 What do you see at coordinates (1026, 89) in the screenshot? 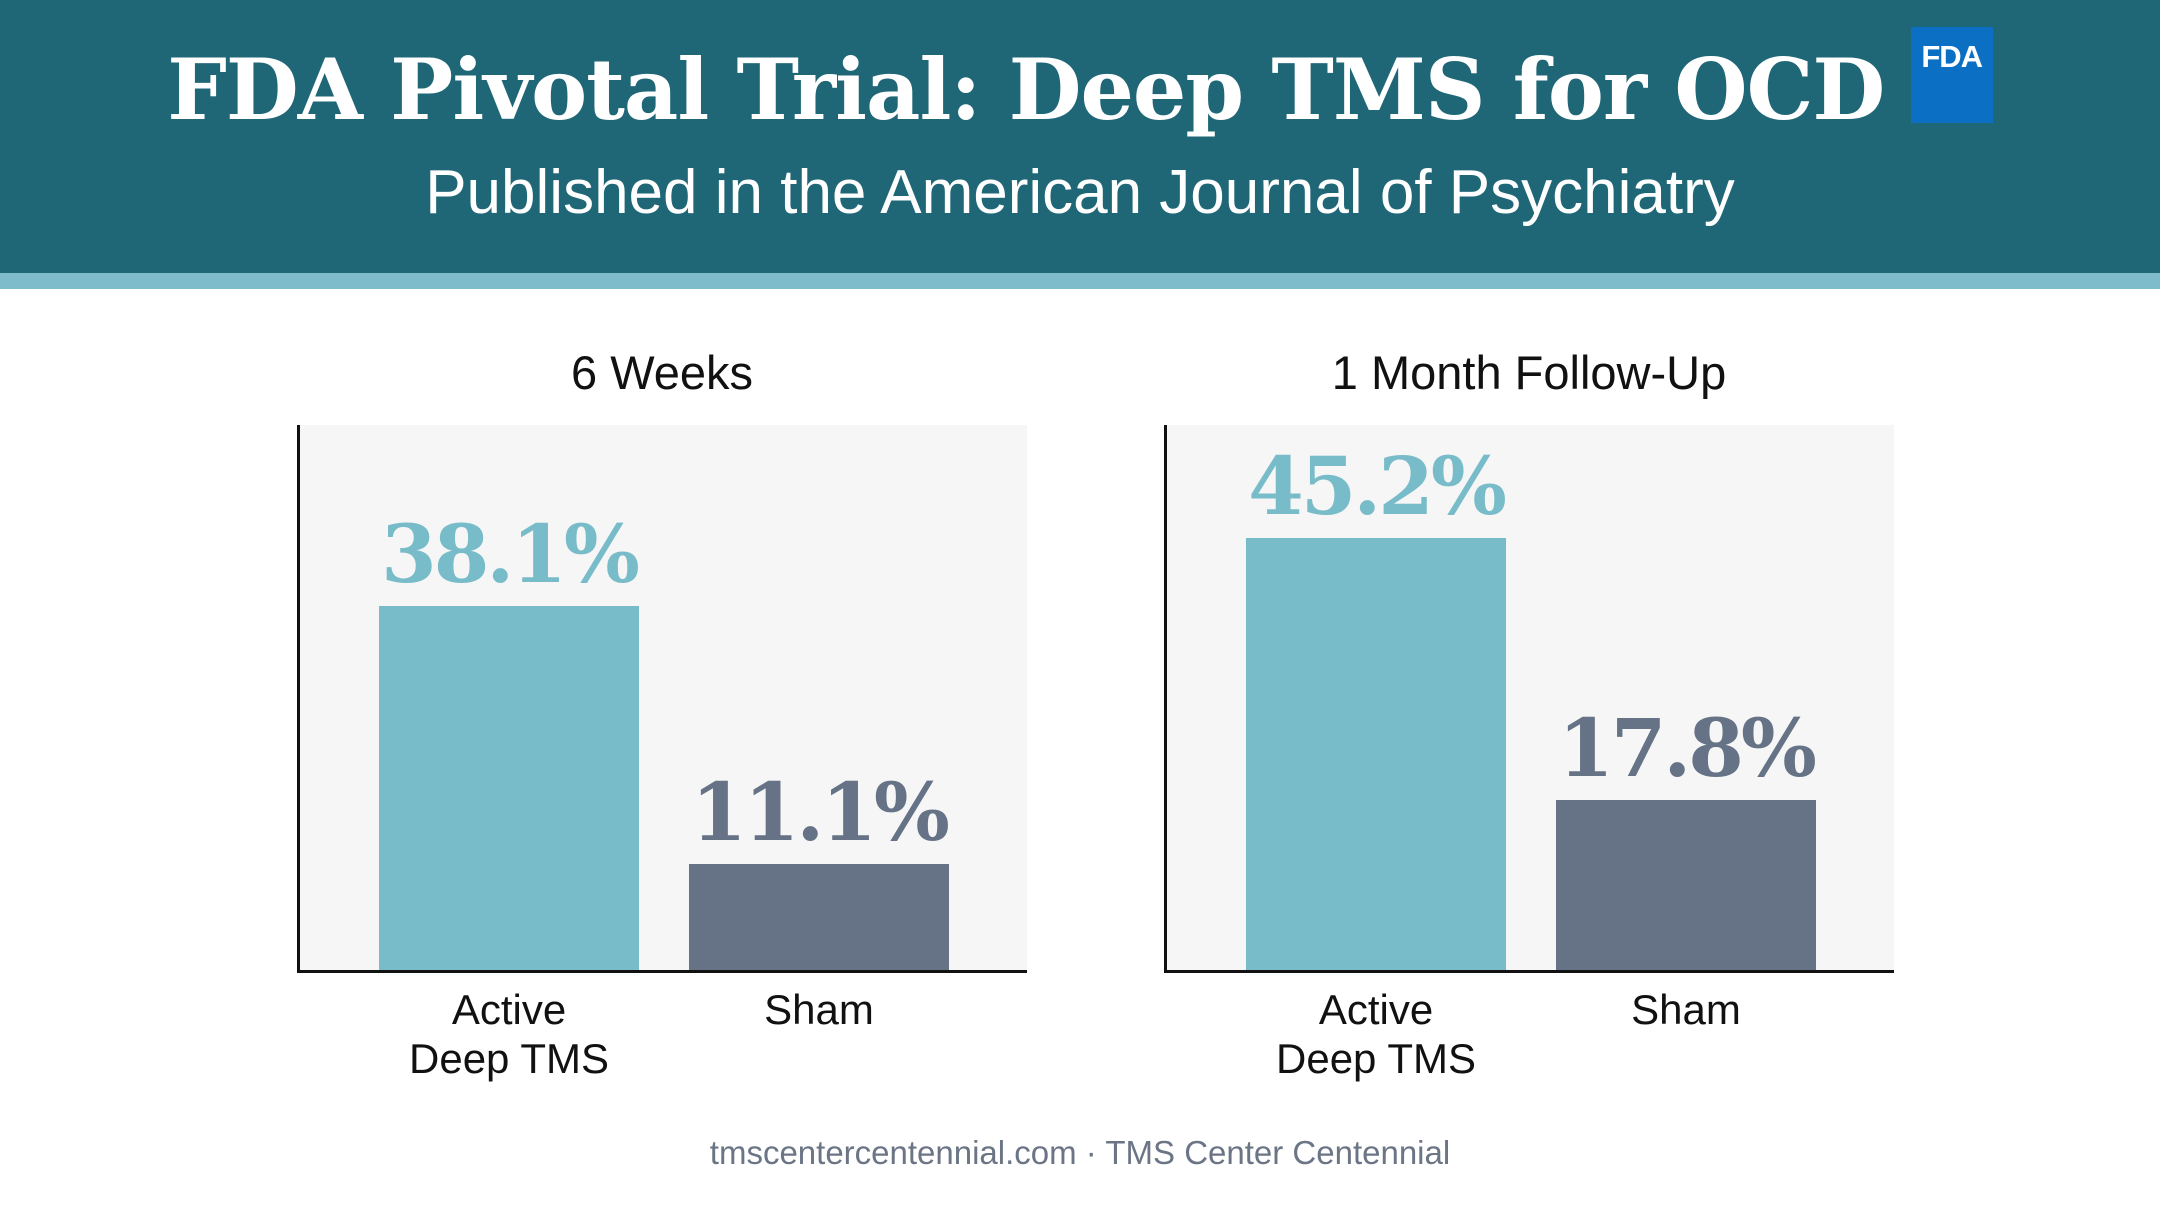
I see `page-title: FDA Pivotal Trial: Deep TMS for OCD` at bounding box center [1026, 89].